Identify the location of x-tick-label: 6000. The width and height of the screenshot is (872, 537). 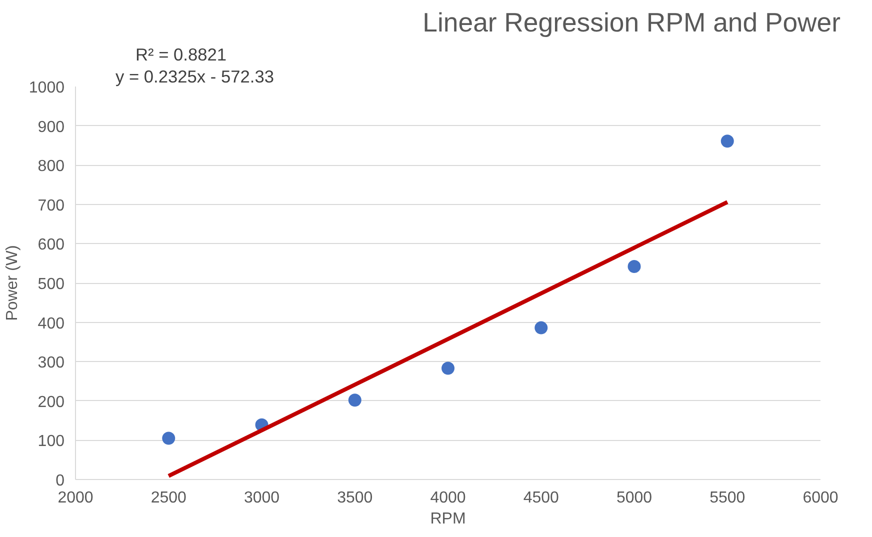
(820, 498).